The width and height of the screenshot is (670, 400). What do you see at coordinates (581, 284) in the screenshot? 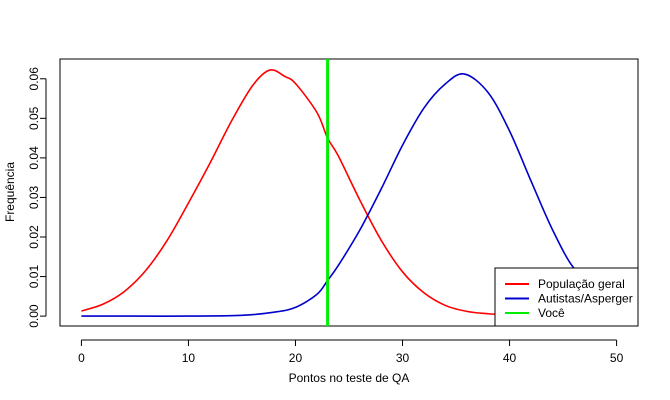
I see `legend-label: População geral` at bounding box center [581, 284].